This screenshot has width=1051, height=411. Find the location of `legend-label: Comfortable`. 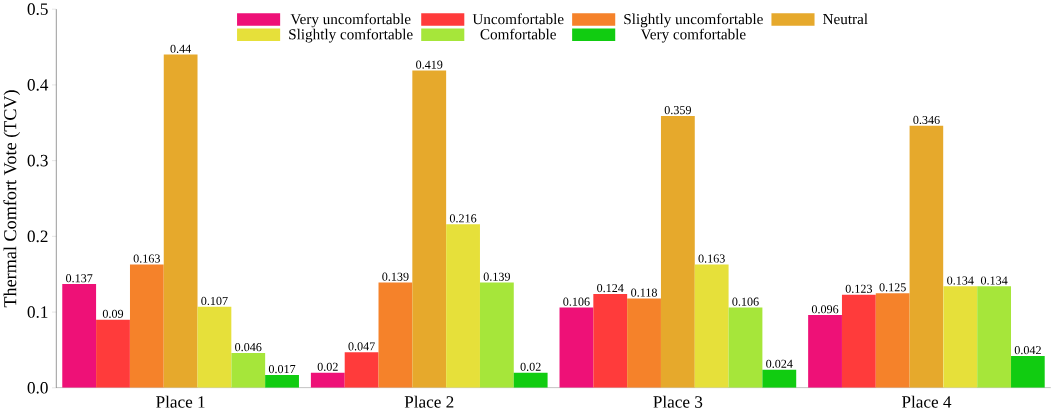

legend-label: Comfortable is located at coordinates (518, 34).